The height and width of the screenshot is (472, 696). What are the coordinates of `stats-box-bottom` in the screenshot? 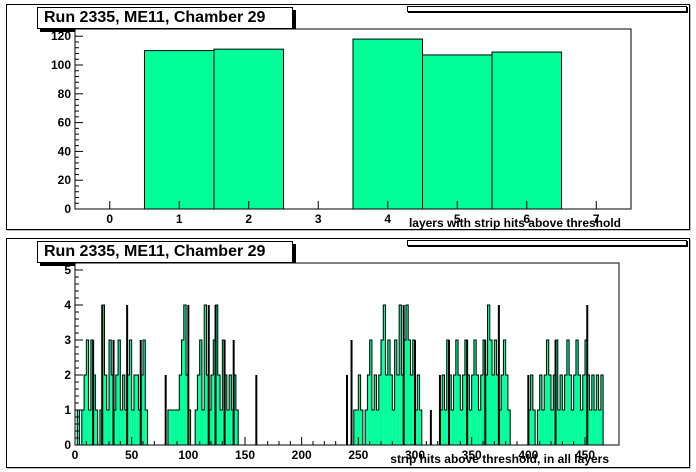 It's located at (547, 243).